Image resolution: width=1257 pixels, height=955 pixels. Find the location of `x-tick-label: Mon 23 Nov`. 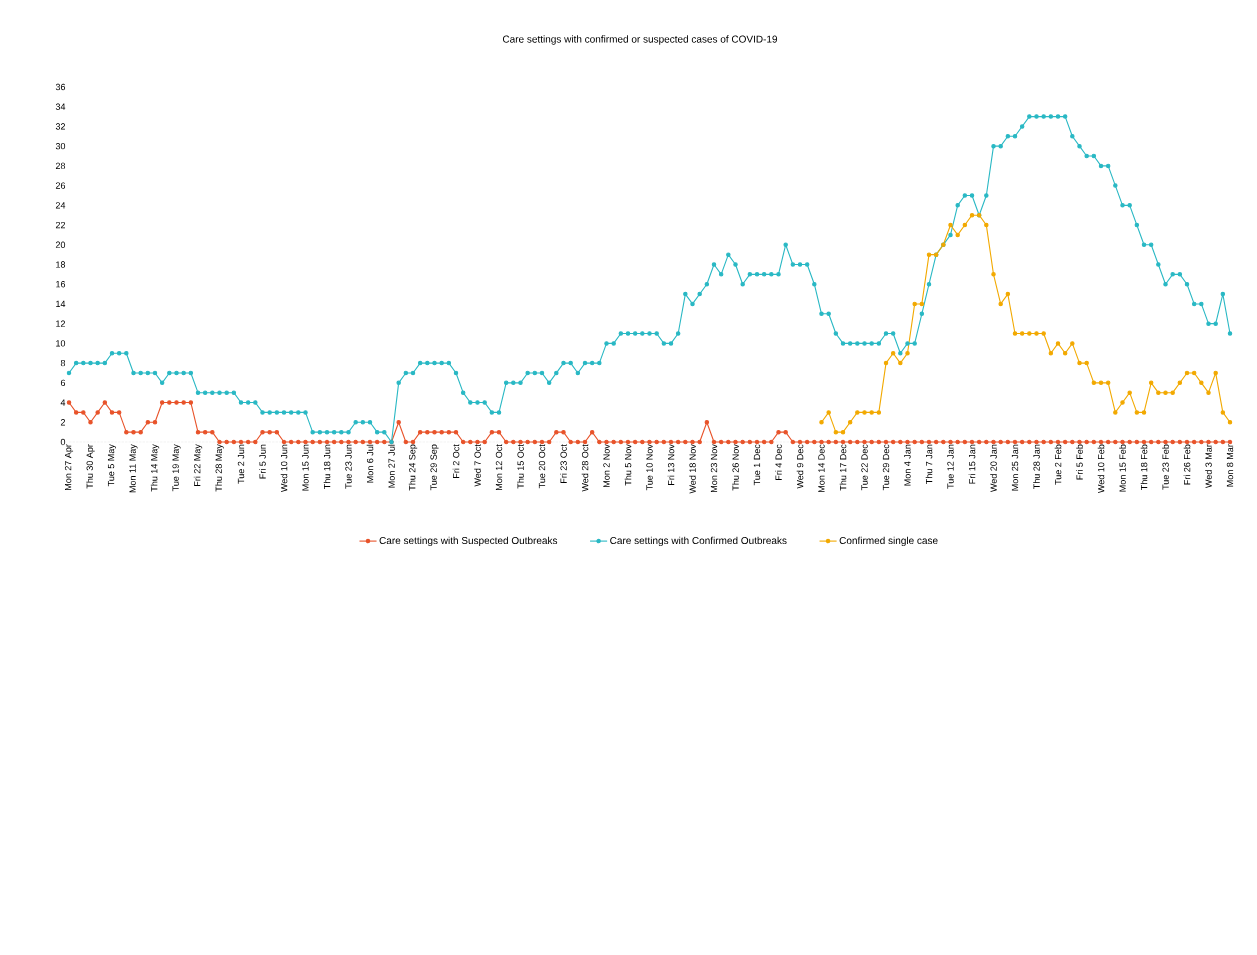

x-tick-label: Mon 23 Nov is located at coordinates (714, 468).